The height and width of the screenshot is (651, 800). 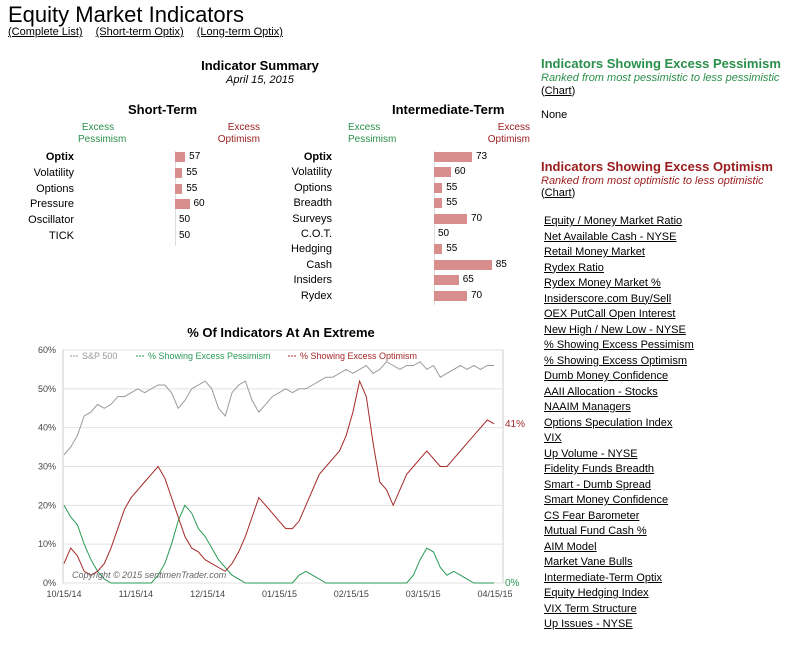 What do you see at coordinates (615, 329) in the screenshot?
I see `optimism-indicator-link: New High / New Low - NYSE` at bounding box center [615, 329].